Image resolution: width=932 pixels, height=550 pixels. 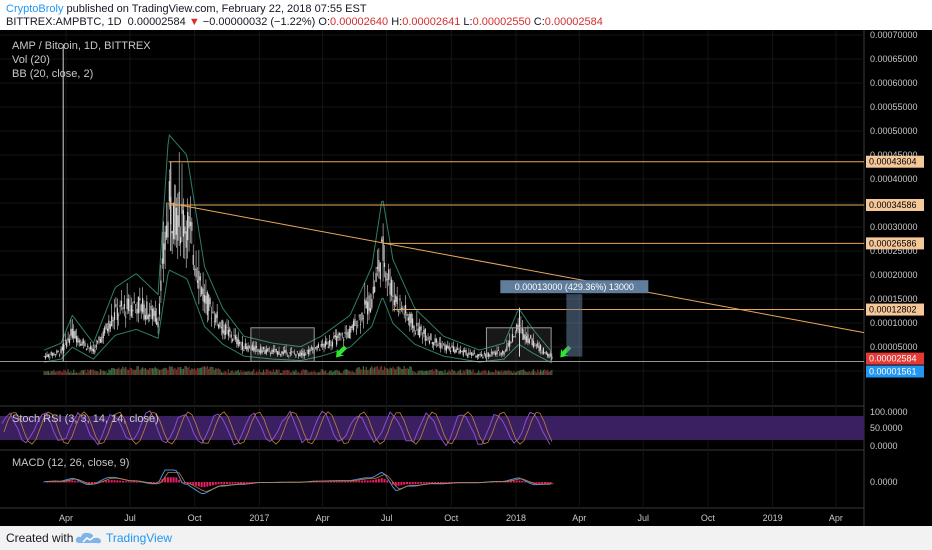 What do you see at coordinates (35, 9) in the screenshot?
I see `author-link: CryptoBroly` at bounding box center [35, 9].